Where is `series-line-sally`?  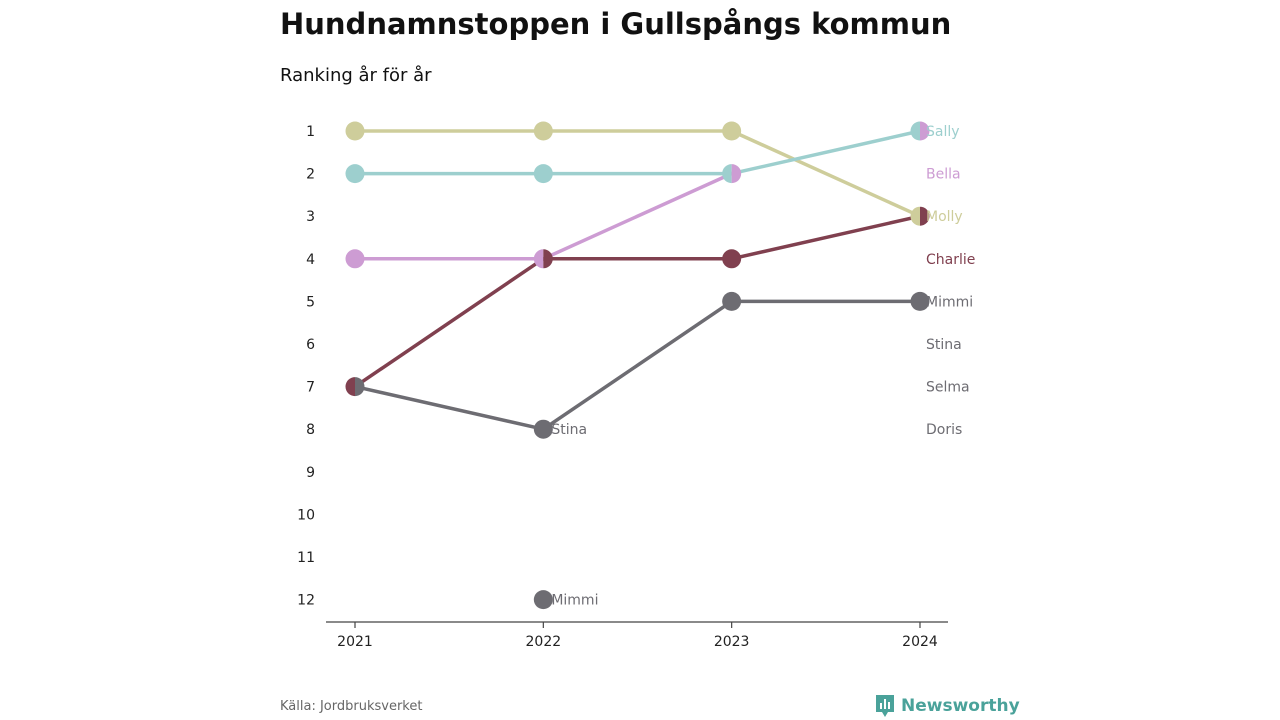 series-line-sally is located at coordinates (825, 152).